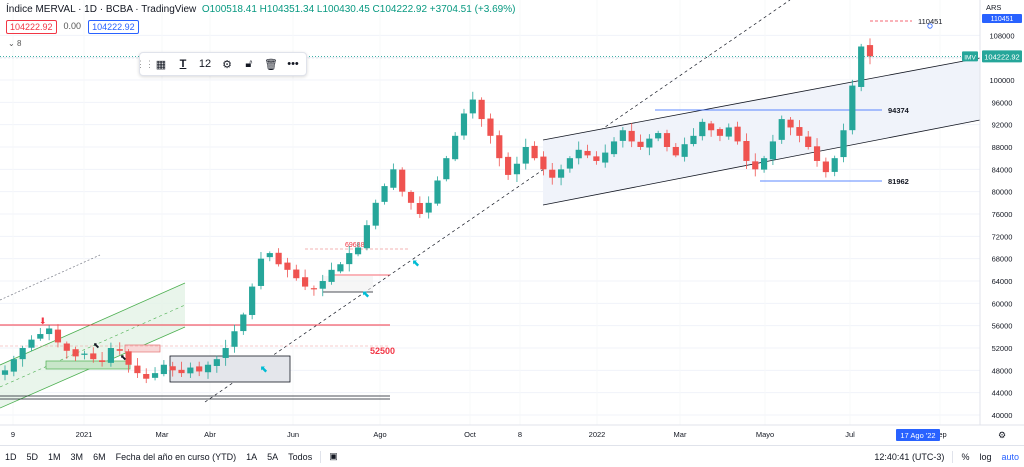 The image size is (1024, 467). Describe the element at coordinates (1001, 35) in the screenshot. I see `y-tick-label: 108000` at that location.